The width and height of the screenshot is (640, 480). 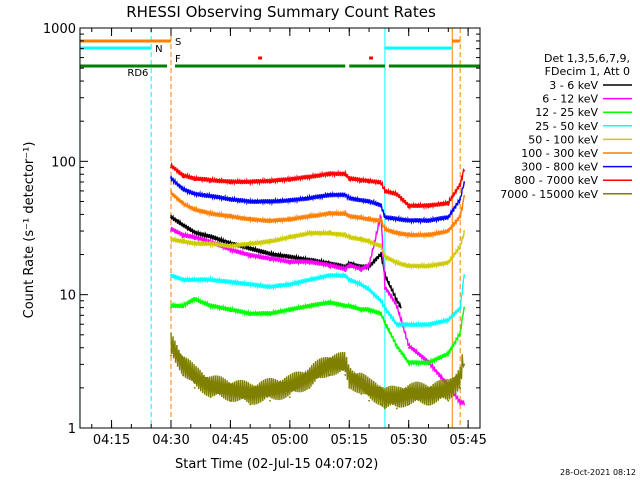 What do you see at coordinates (63, 162) in the screenshot?
I see `y-tick-label: 100` at bounding box center [63, 162].